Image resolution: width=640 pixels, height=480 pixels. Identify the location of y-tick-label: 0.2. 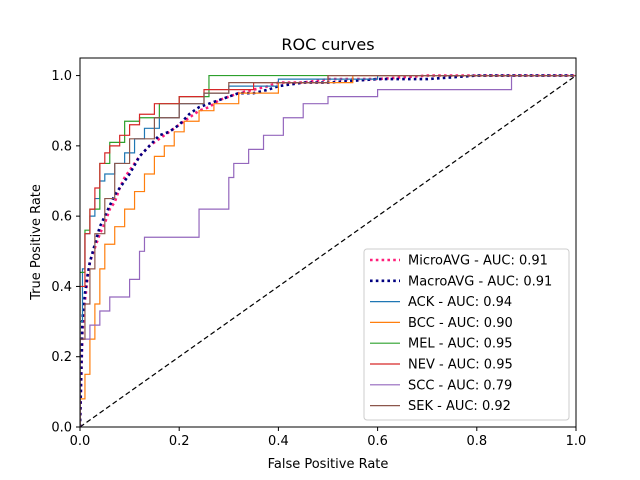
(61, 357).